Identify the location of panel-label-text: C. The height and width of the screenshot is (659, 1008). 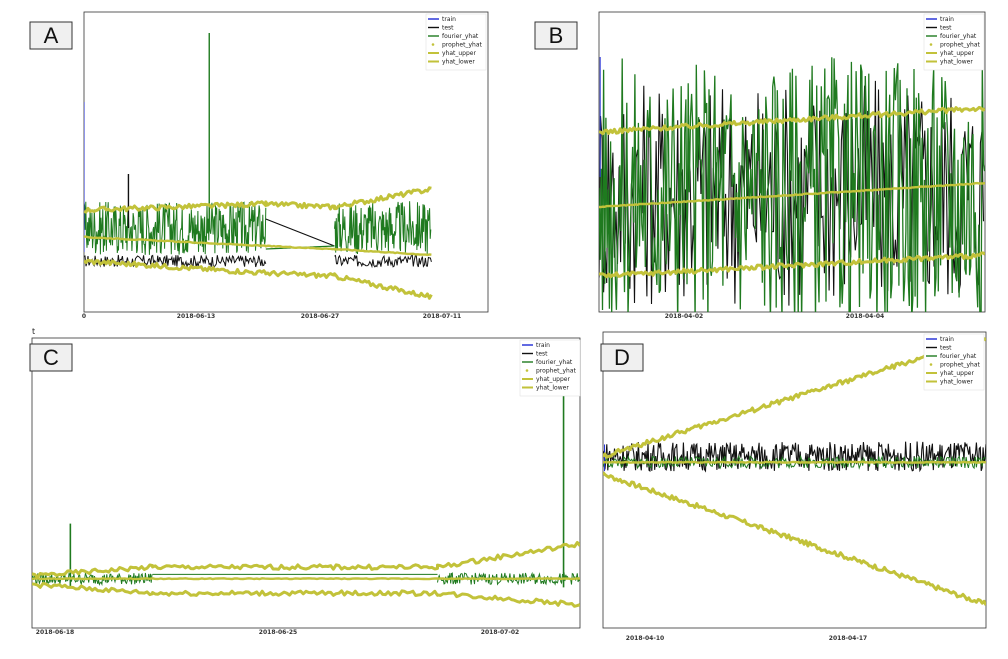
(51, 357).